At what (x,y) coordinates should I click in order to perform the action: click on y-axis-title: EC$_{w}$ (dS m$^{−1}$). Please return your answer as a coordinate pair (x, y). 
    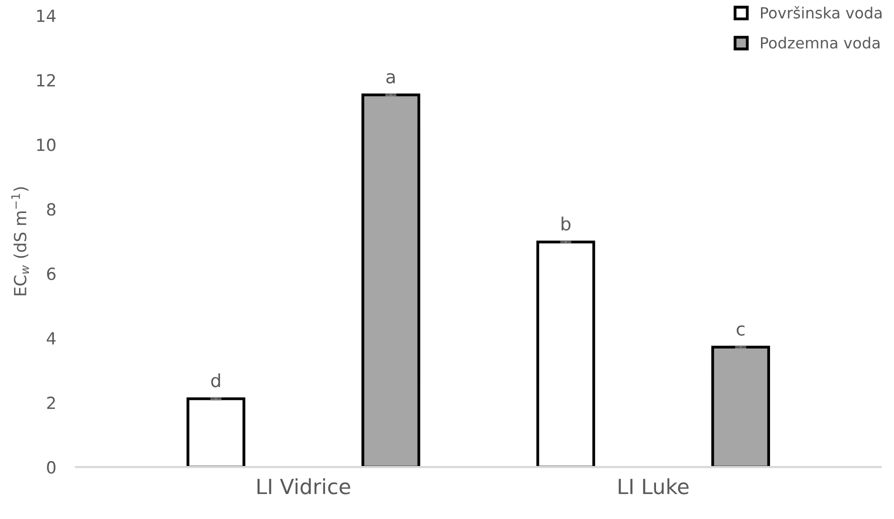
    Looking at the image, I should click on (20, 241).